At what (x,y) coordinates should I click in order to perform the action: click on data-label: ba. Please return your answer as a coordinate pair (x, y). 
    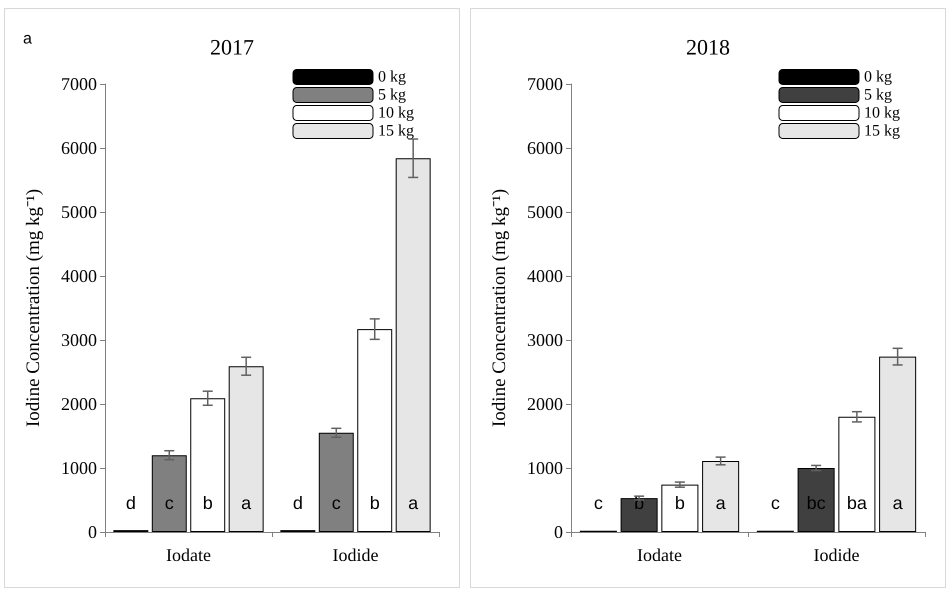
    Looking at the image, I should click on (857, 503).